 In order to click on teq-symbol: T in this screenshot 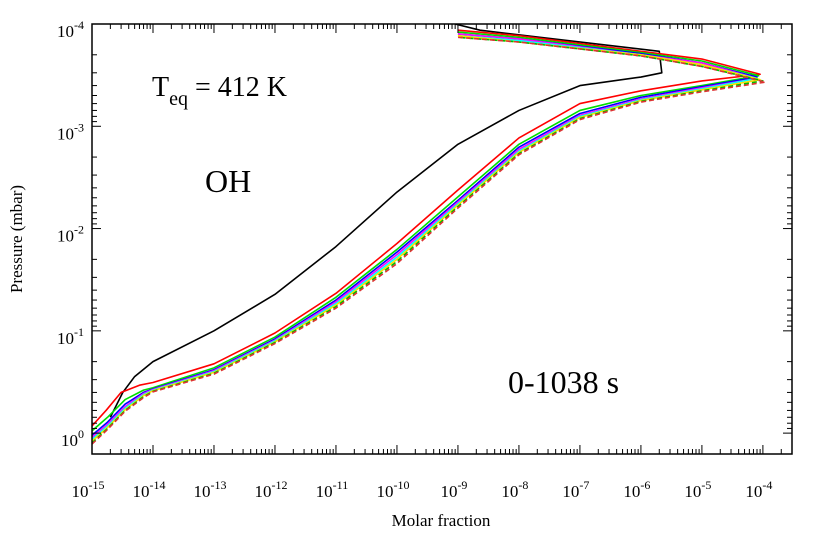, I will do `click(160, 87)`.